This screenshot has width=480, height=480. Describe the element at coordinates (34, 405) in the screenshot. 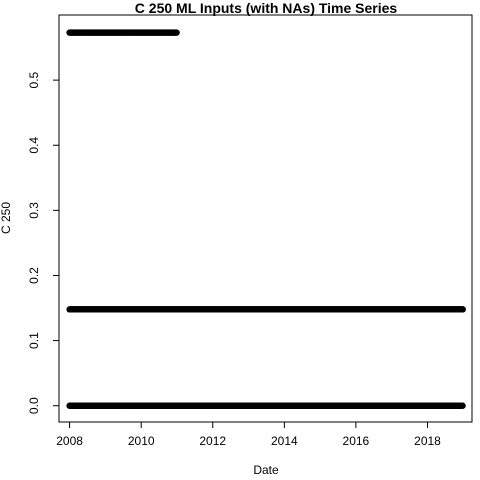

I see `y-tick-label: 0.0` at that location.